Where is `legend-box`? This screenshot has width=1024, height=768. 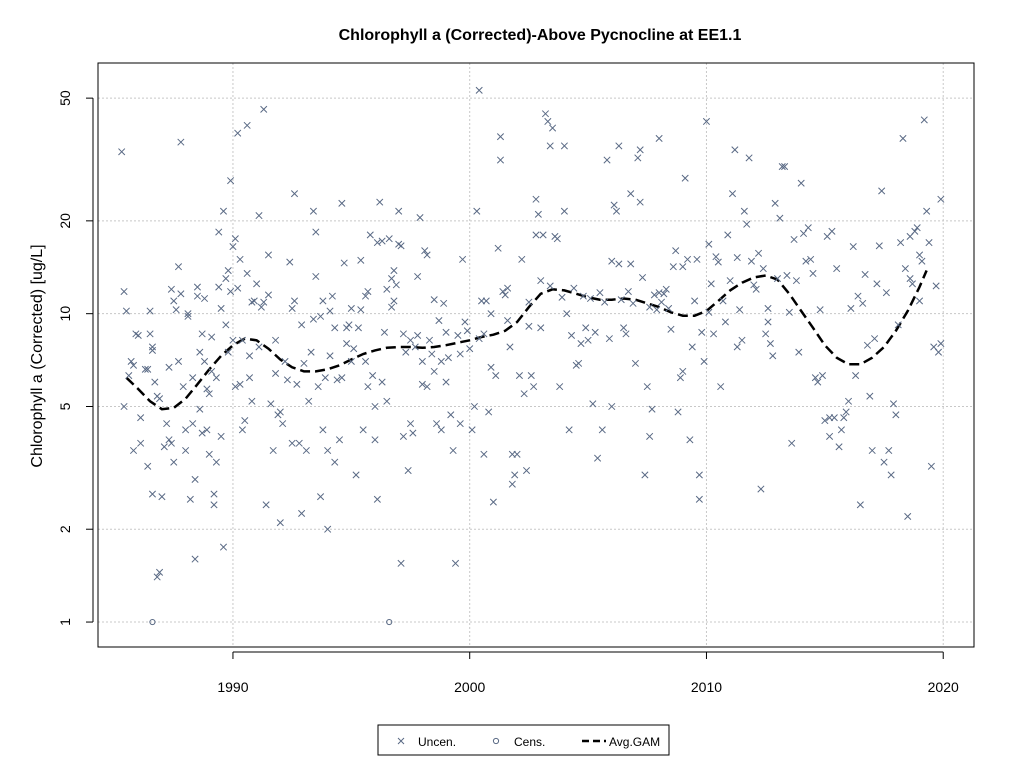
legend-box is located at coordinates (523, 740).